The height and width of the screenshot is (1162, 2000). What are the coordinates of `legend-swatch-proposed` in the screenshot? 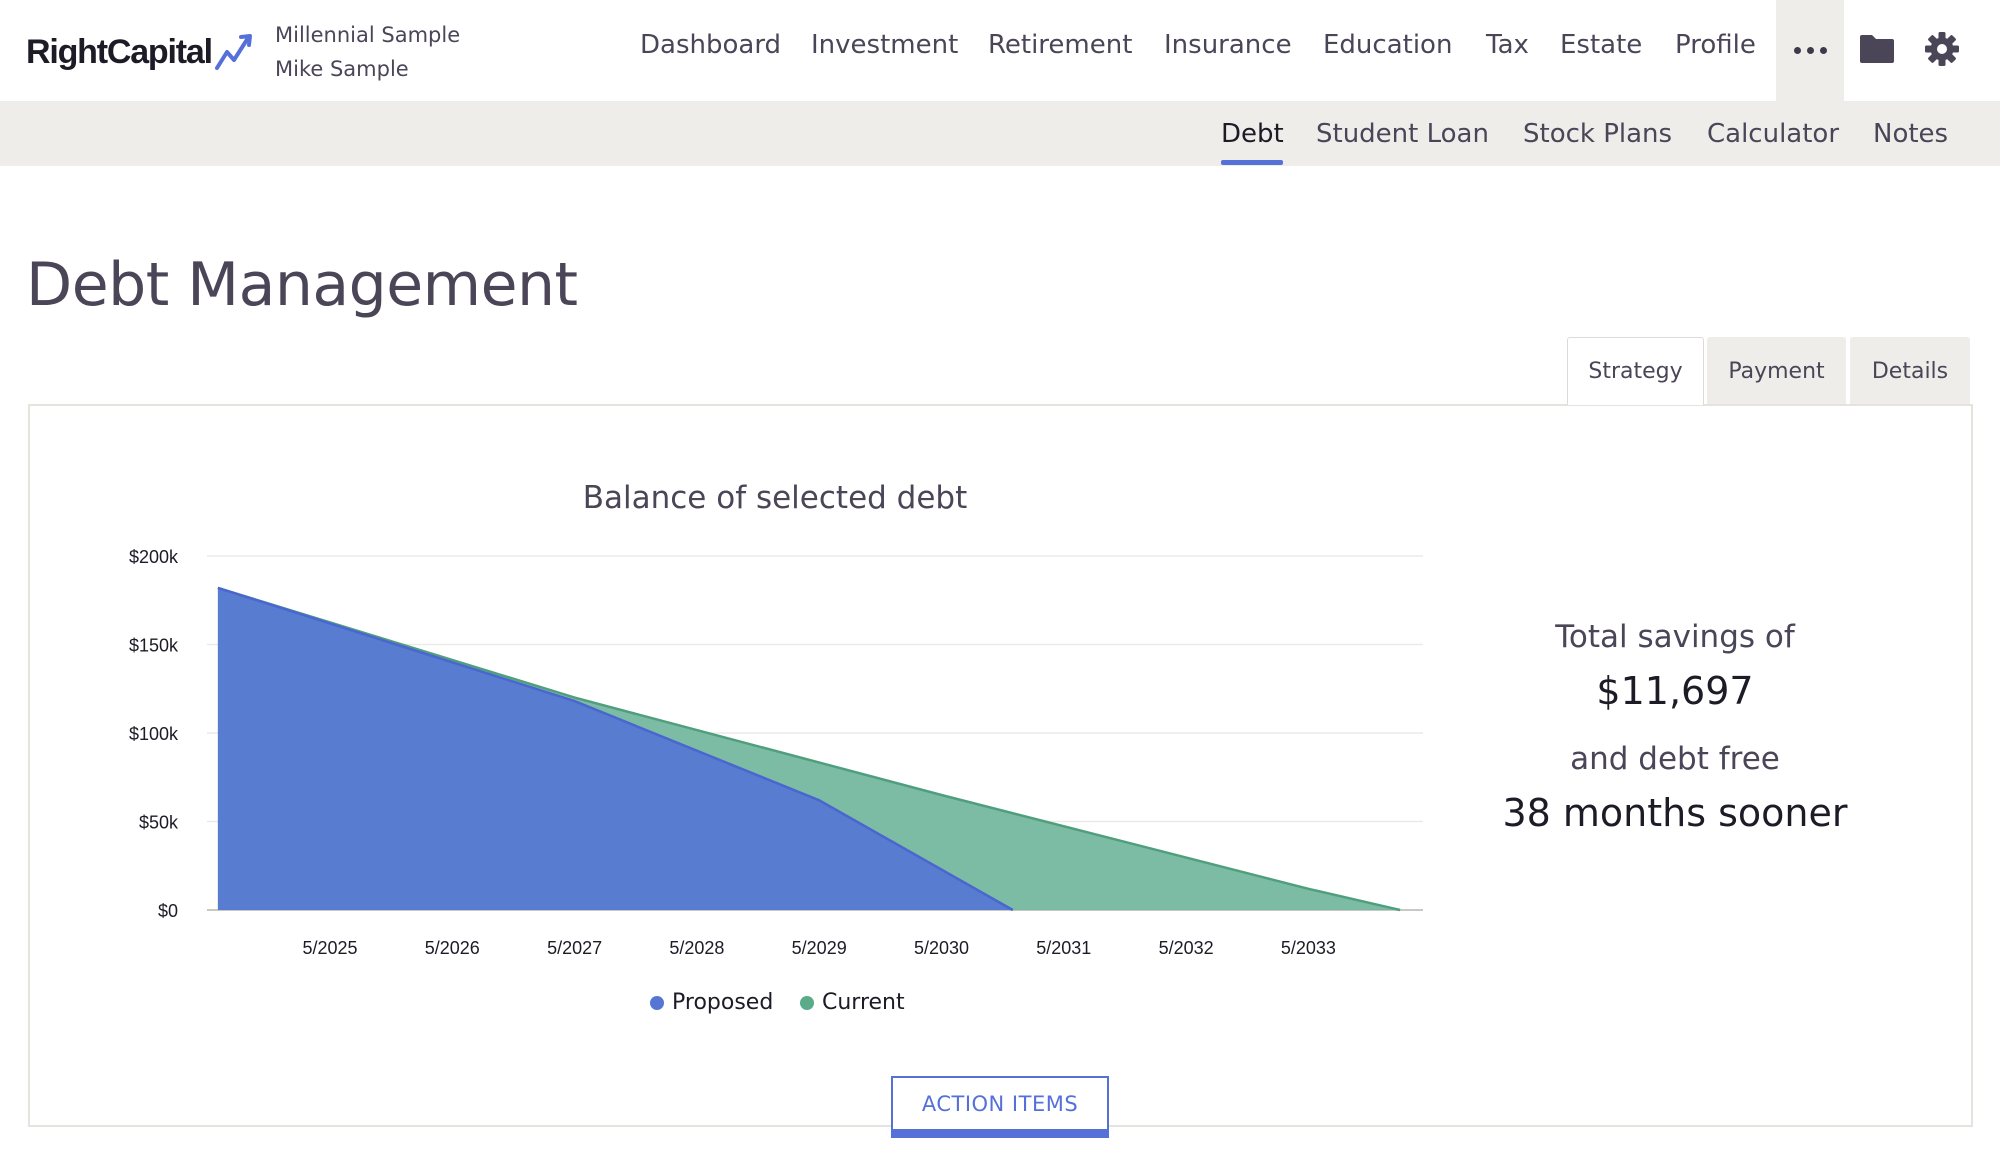 It's located at (657, 1002).